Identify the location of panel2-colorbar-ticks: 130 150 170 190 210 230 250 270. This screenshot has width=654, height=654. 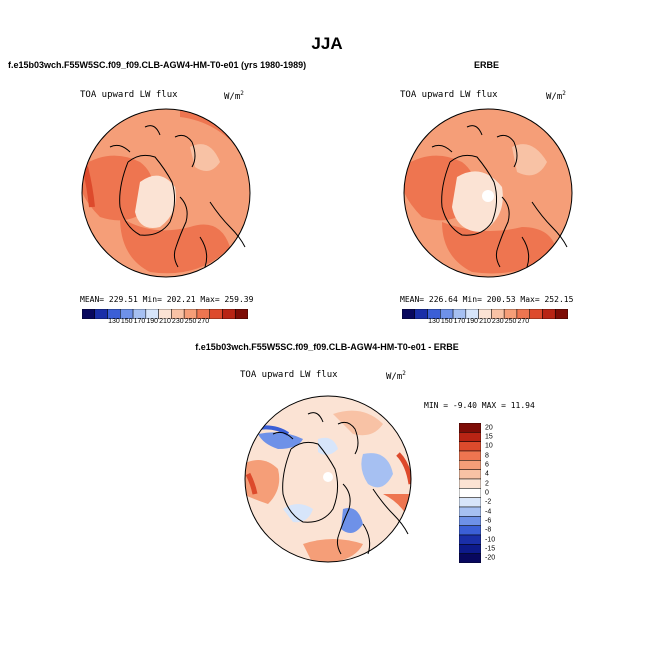
(485, 323).